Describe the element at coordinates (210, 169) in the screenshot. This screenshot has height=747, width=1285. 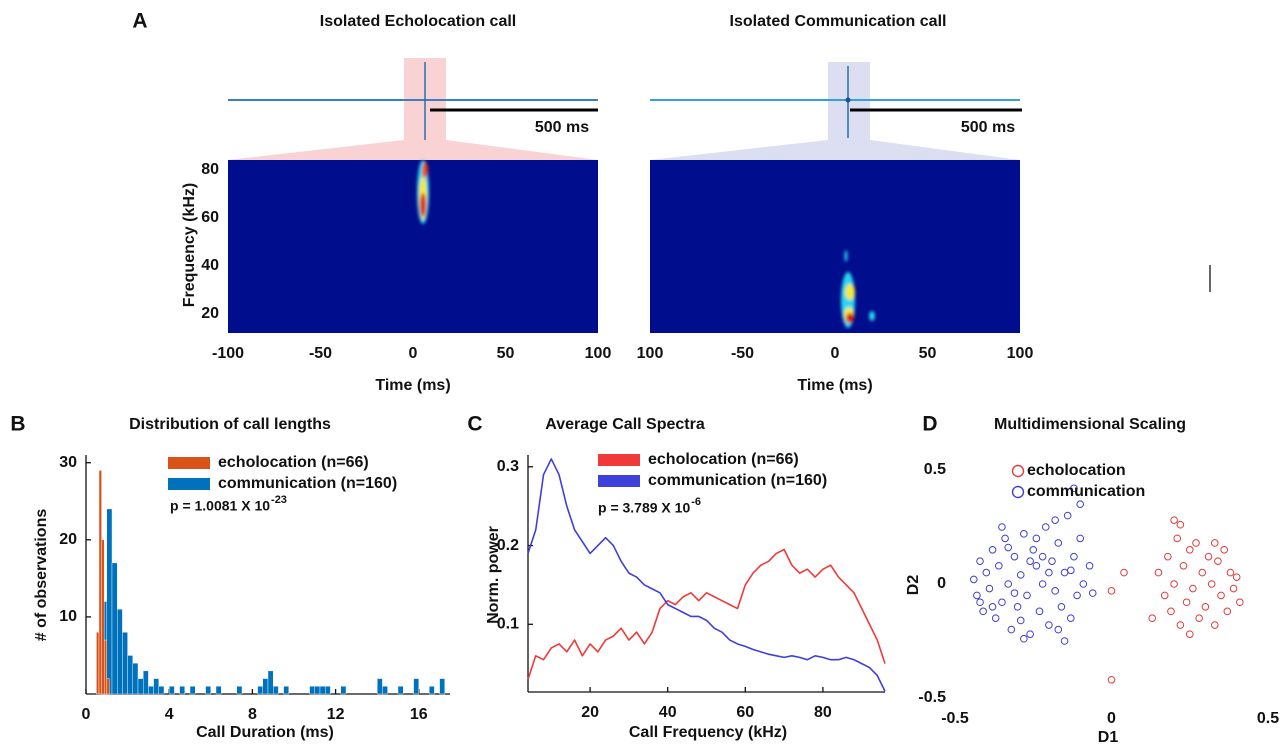
I see `y-tick-label: 80` at that location.